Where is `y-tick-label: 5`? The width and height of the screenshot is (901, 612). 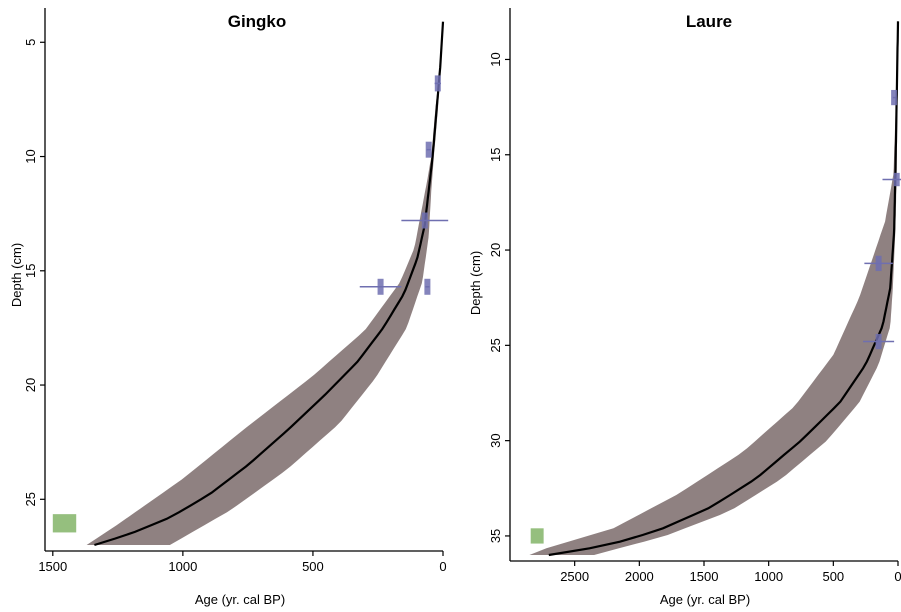
y-tick-label: 5 is located at coordinates (30, 42).